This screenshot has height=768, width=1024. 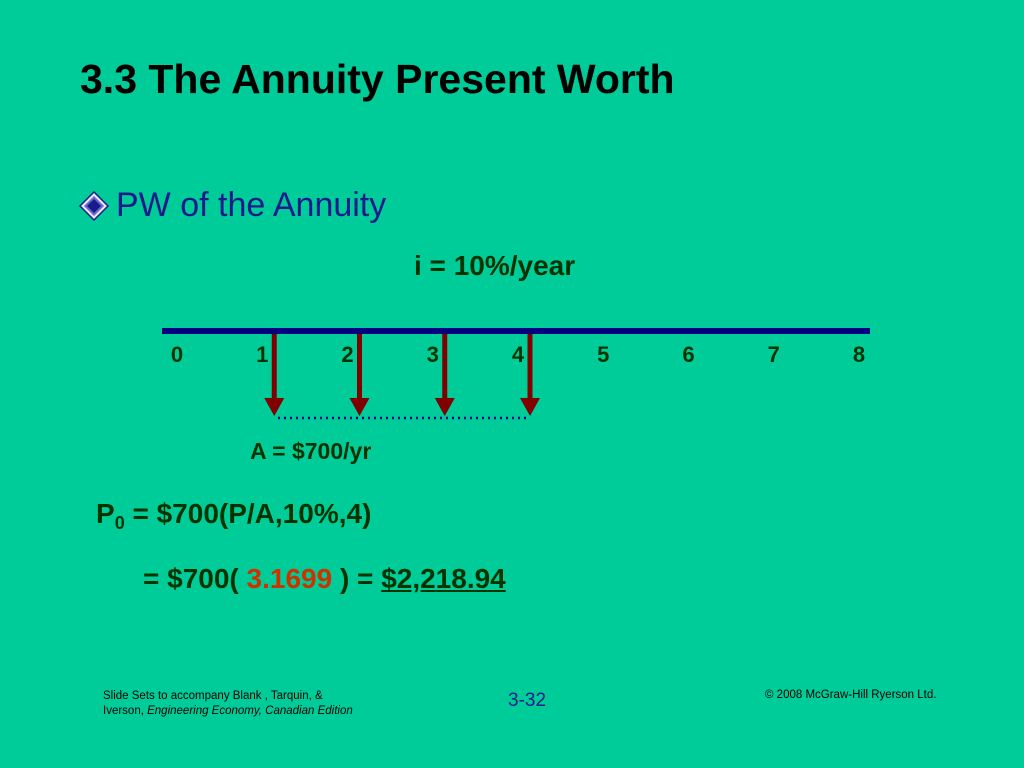 I want to click on interest-rate-label: i = 10%/year, so click(x=495, y=265).